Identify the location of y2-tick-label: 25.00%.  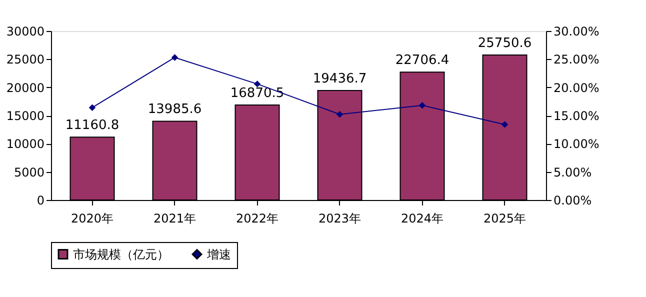
(577, 59).